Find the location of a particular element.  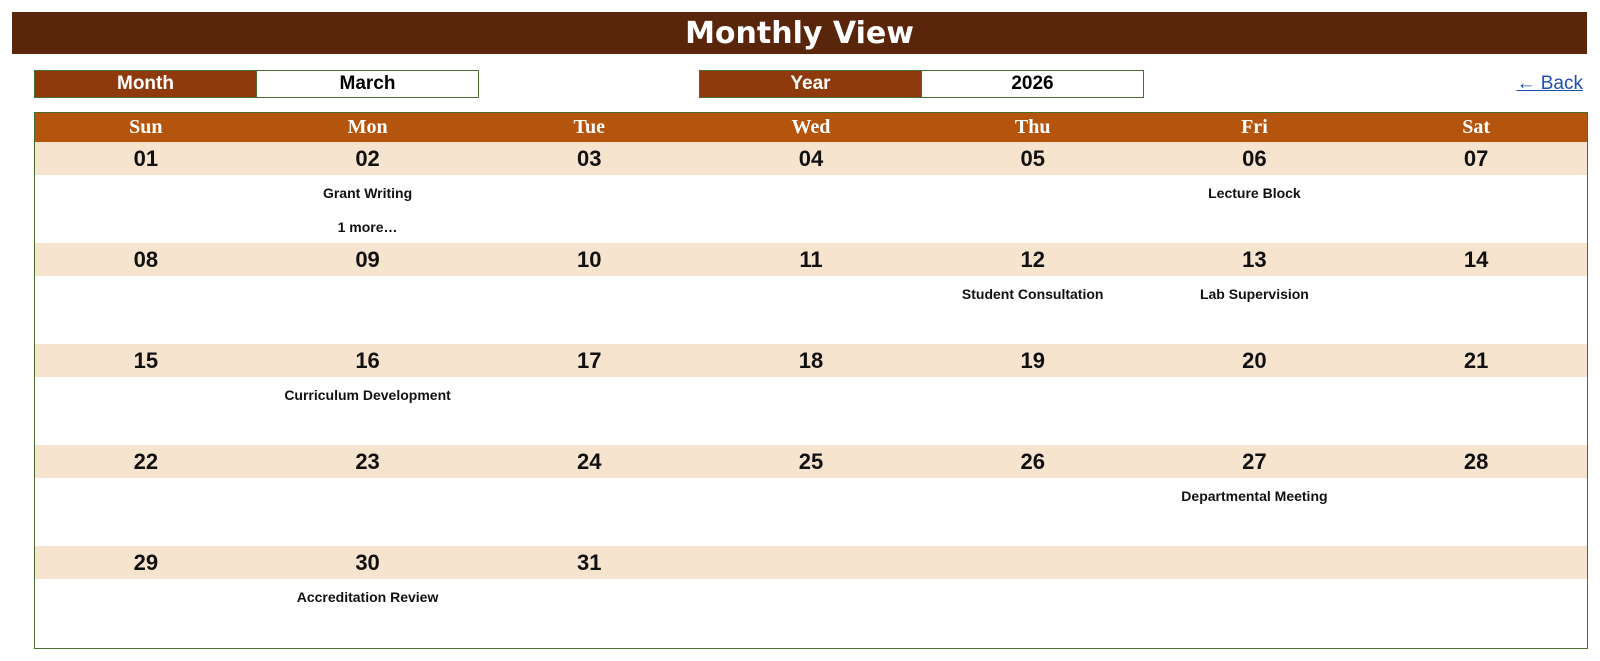

day-number: 14 is located at coordinates (1476, 259).